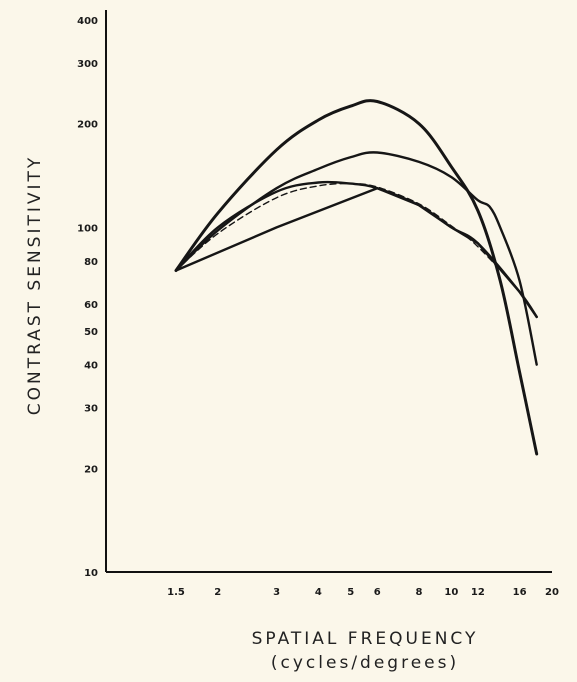 The image size is (577, 682). What do you see at coordinates (91, 262) in the screenshot?
I see `y-tick-label: 80` at bounding box center [91, 262].